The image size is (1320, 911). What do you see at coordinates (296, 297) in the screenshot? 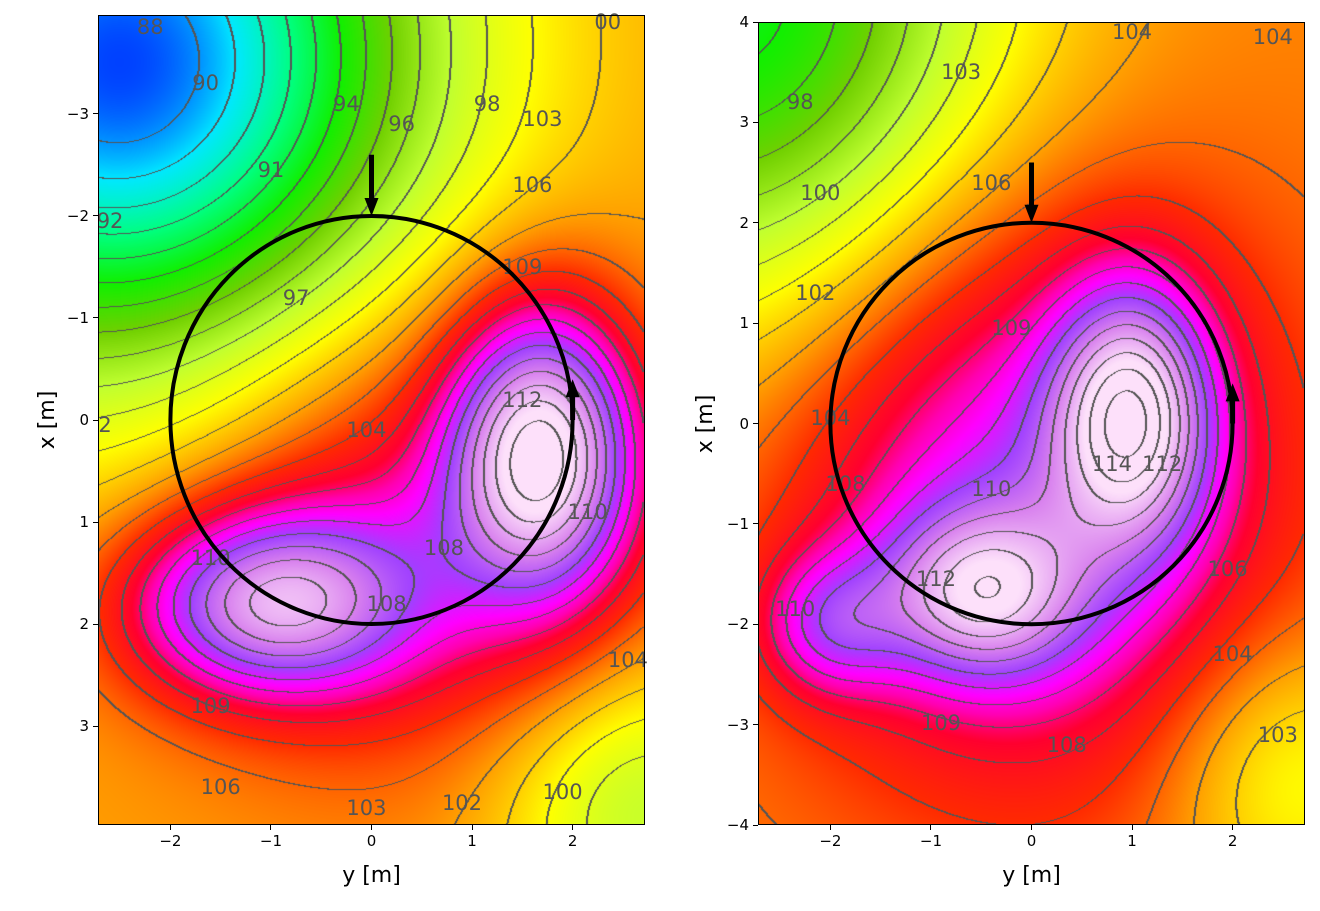
I see `contour-label: 97` at bounding box center [296, 297].